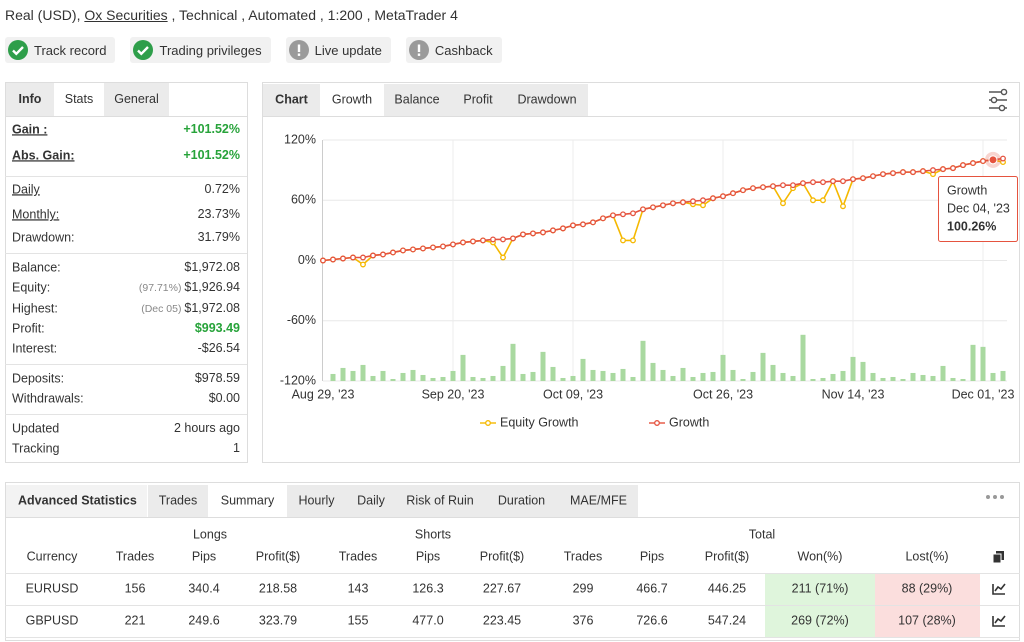 The image size is (1024, 642). I want to click on badge: Live update, so click(338, 50).